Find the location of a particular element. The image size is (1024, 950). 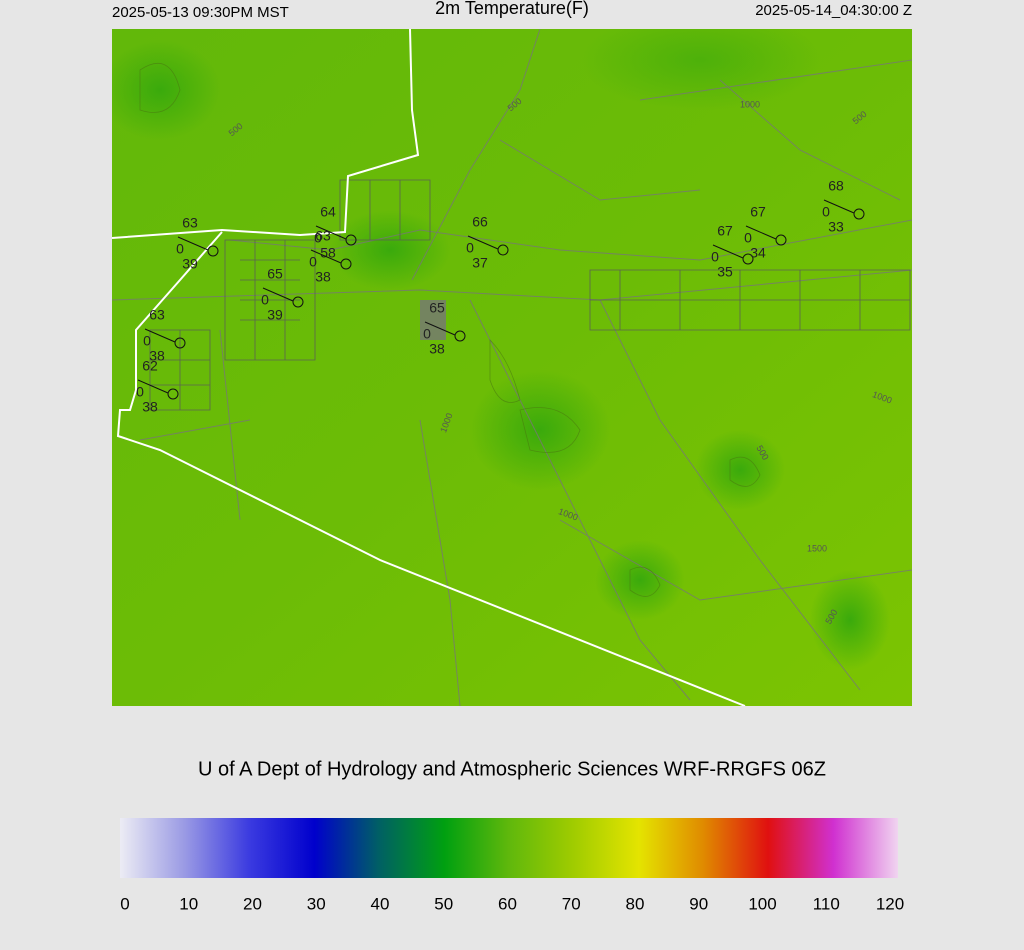

station-temp: 64 is located at coordinates (328, 212).